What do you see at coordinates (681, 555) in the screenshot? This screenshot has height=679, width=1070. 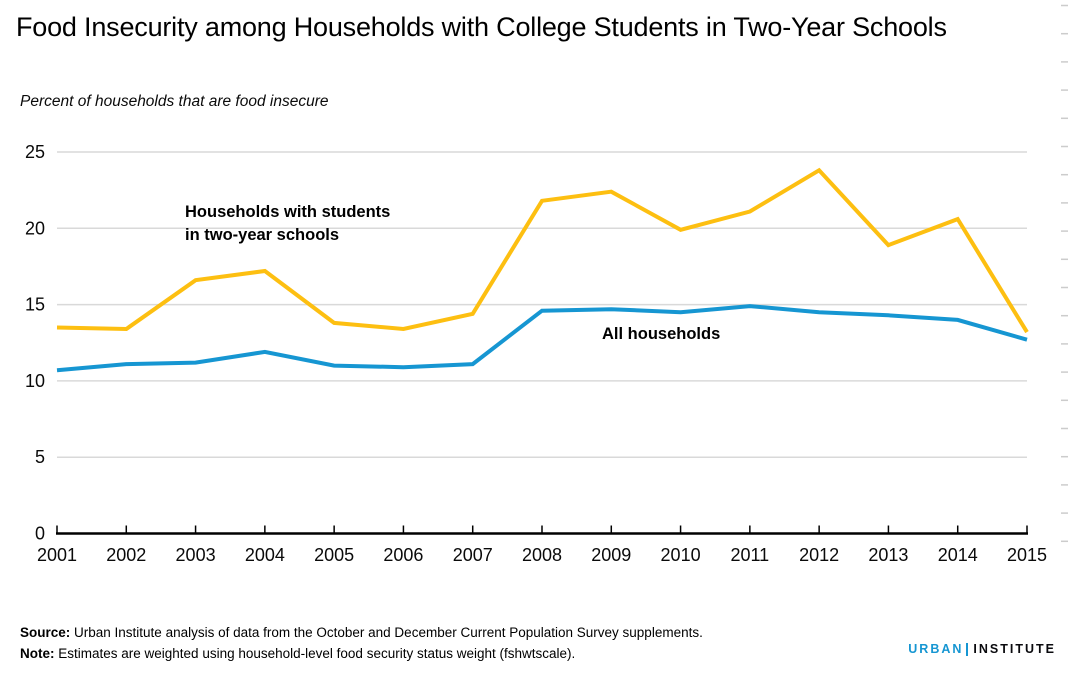 I see `x-tick-label-2010: 2010` at bounding box center [681, 555].